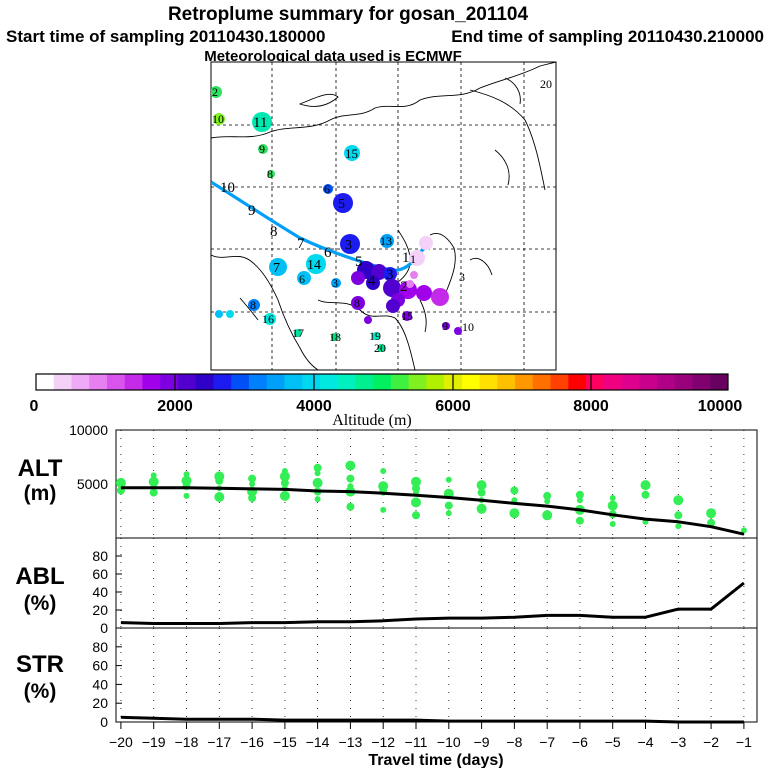 The width and height of the screenshot is (768, 768). Describe the element at coordinates (276, 268) in the screenshot. I see `map-label: 7` at that location.